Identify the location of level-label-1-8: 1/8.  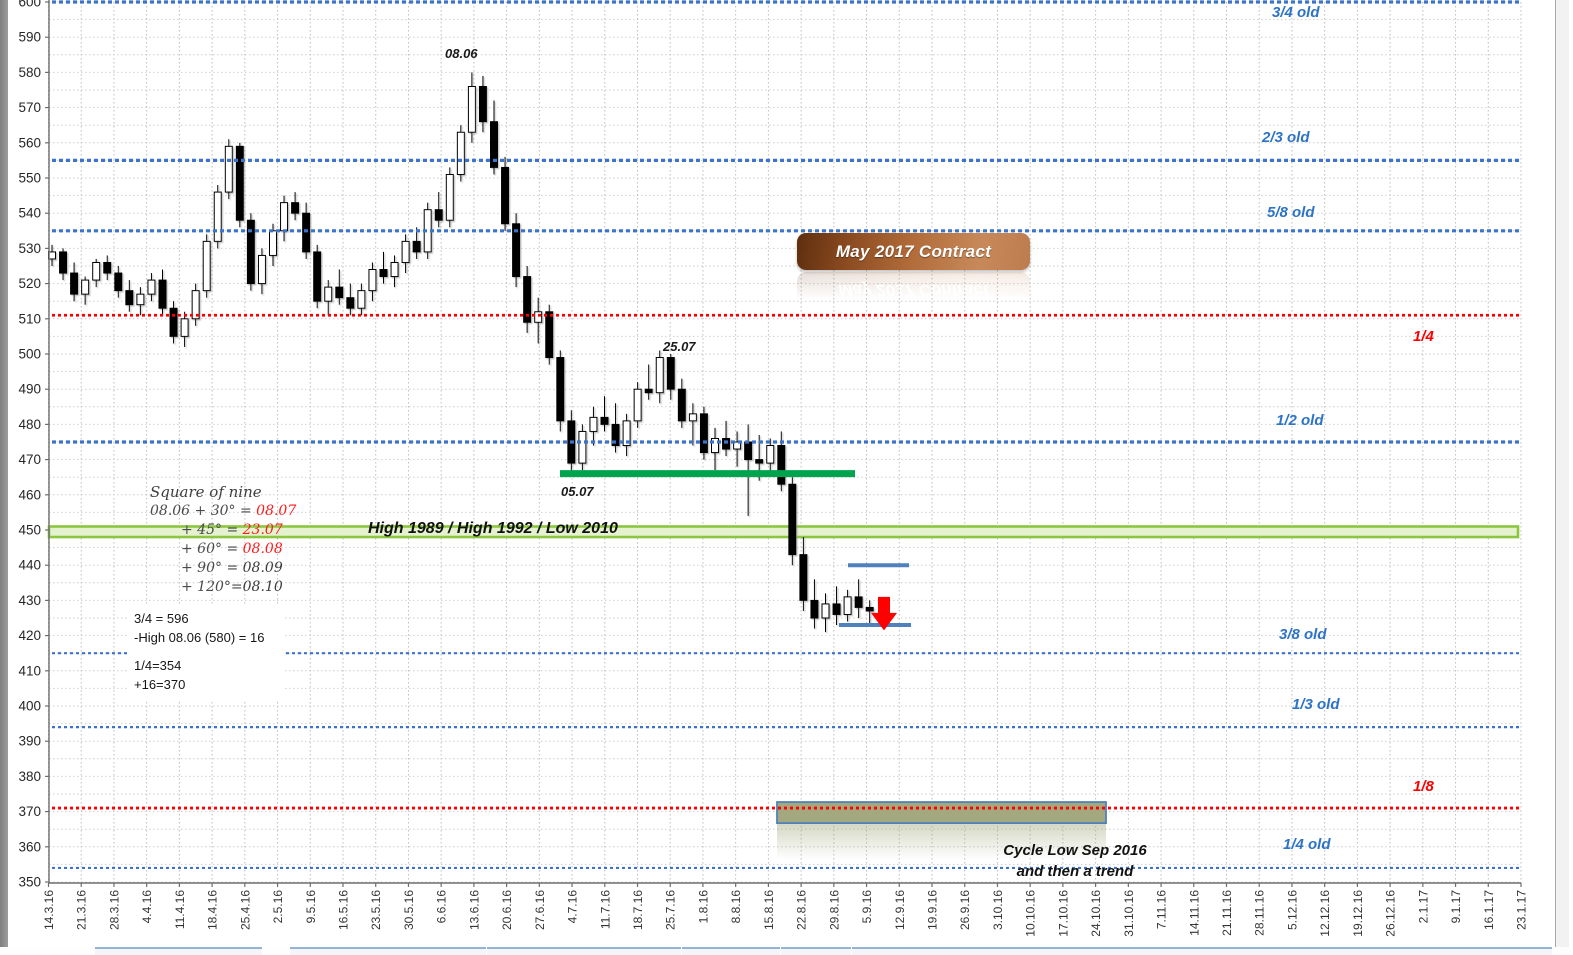
(1423, 786).